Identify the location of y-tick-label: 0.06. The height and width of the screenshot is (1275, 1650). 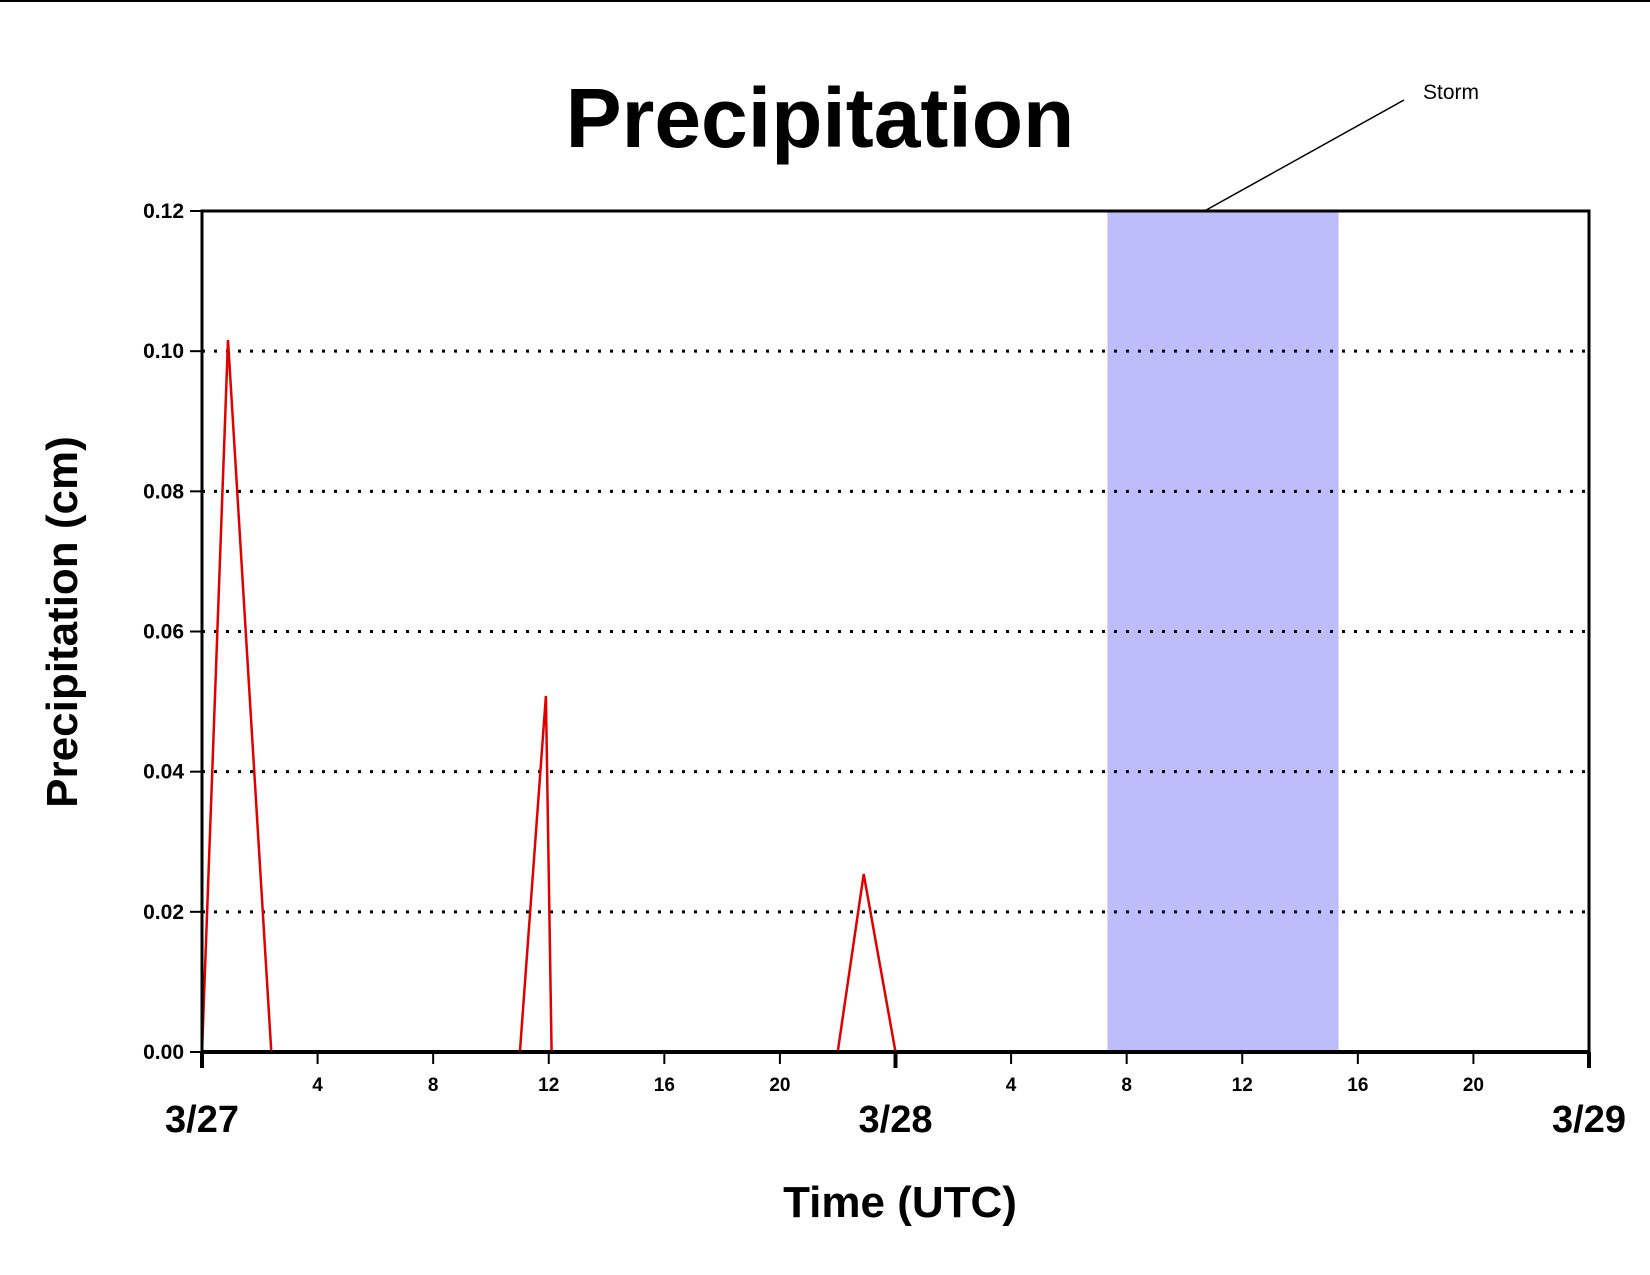
(163, 632).